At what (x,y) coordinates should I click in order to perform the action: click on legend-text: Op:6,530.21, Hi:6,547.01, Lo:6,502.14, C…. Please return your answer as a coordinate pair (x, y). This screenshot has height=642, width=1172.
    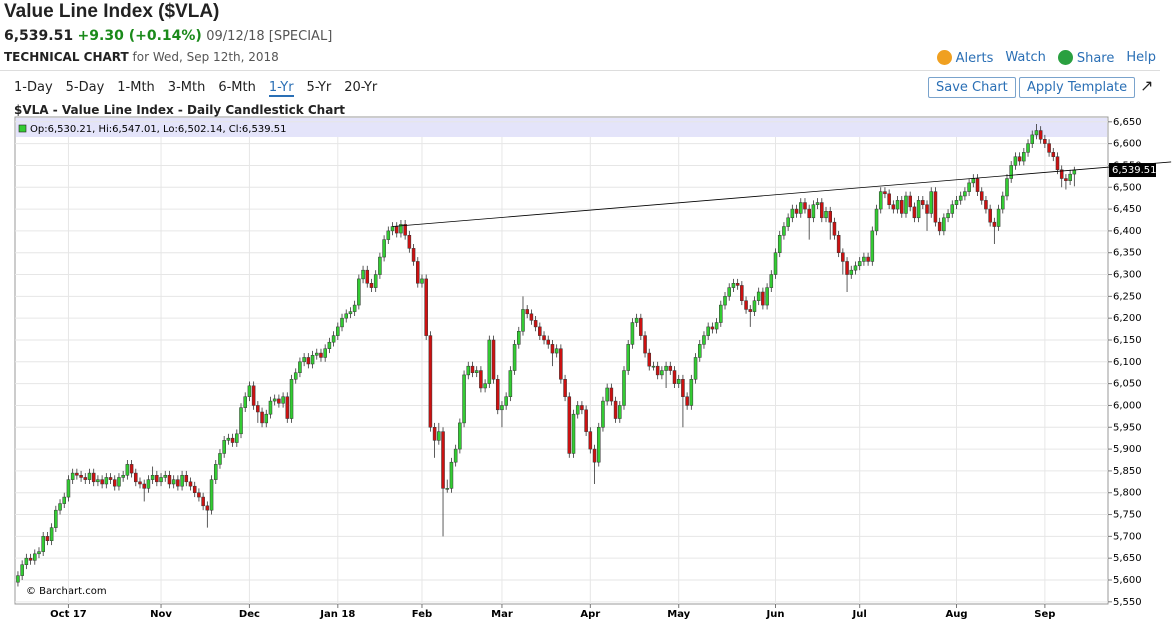
    Looking at the image, I should click on (158, 129).